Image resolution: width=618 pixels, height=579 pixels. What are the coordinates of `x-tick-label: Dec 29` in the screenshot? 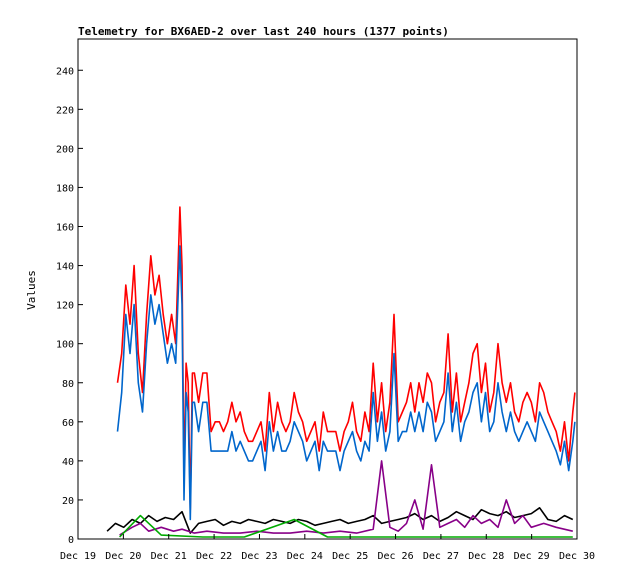 It's located at (532, 556).